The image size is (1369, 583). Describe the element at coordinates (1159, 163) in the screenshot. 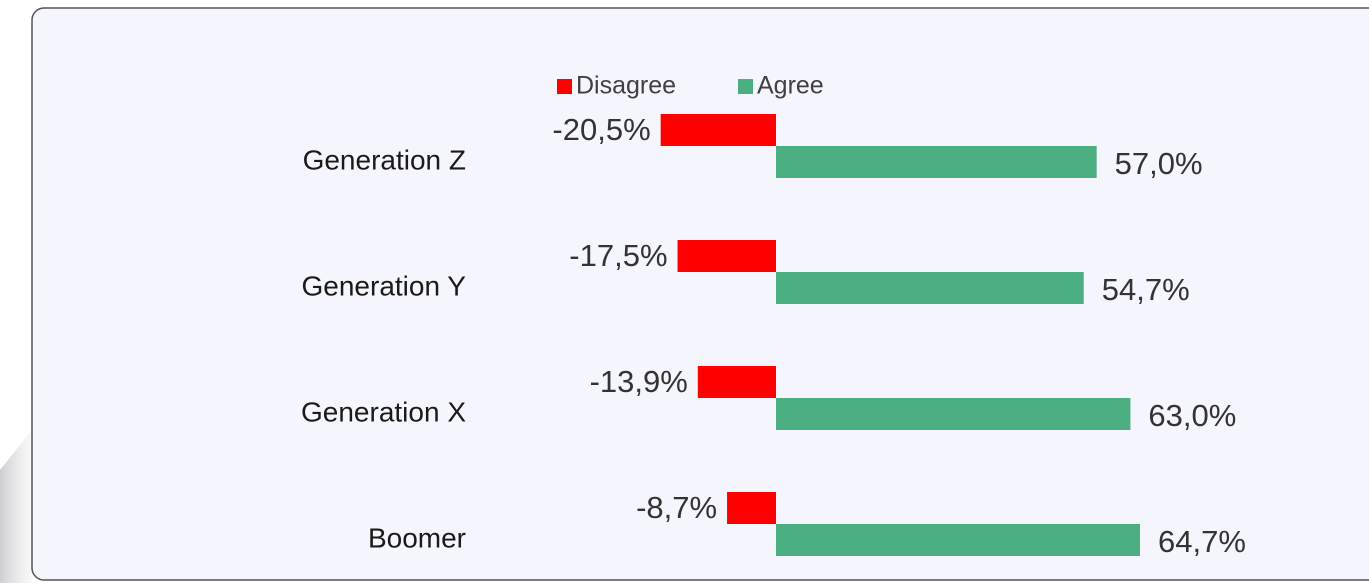

I see `value-label: 57,0%` at that location.